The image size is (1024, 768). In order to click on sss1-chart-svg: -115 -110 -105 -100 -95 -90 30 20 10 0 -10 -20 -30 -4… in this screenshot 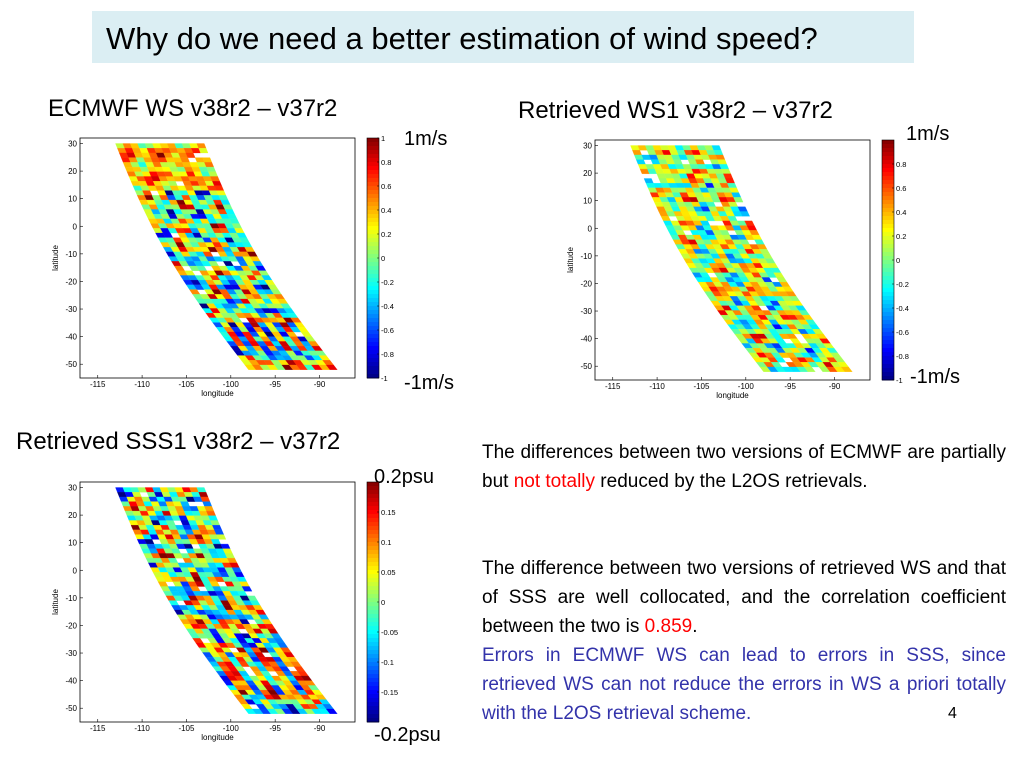, I will do `click(224, 611)`.